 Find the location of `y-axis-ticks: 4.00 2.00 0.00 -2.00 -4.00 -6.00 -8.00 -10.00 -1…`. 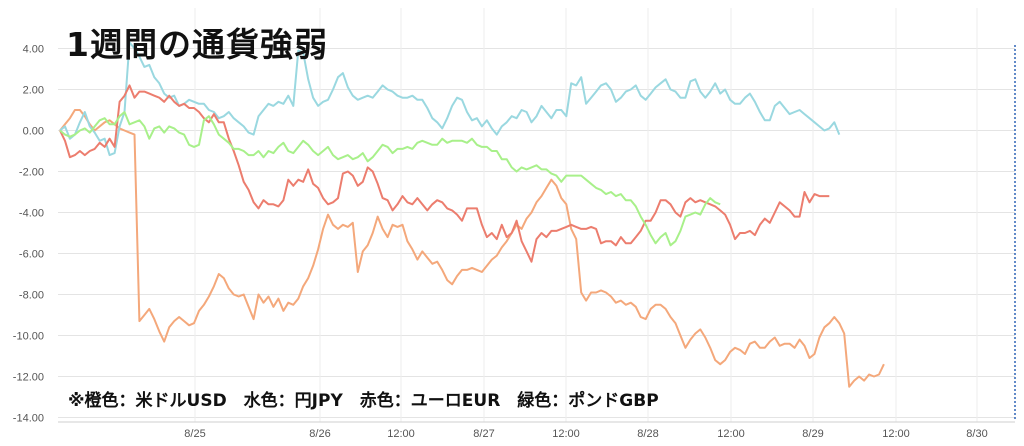

y-axis-ticks: 4.00 2.00 0.00 -2.00 -4.00 -6.00 -8.00 -10.00 -1… is located at coordinates (28, 234).